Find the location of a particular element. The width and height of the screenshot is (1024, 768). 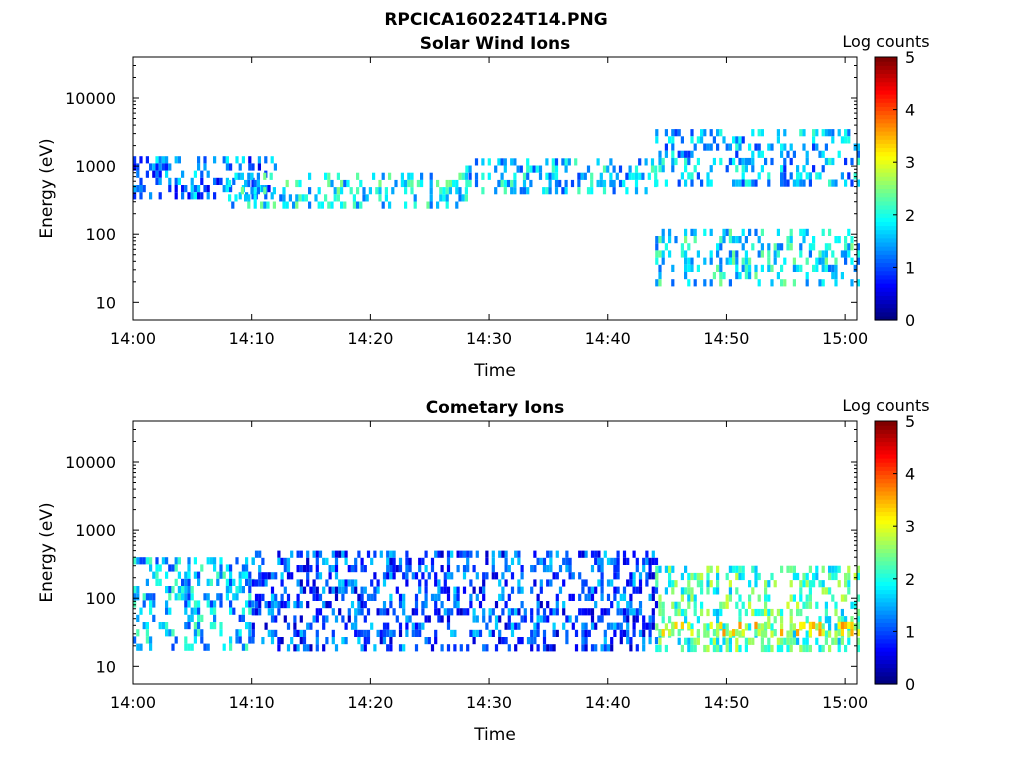

colorbar-tick-label: 3 is located at coordinates (910, 526).